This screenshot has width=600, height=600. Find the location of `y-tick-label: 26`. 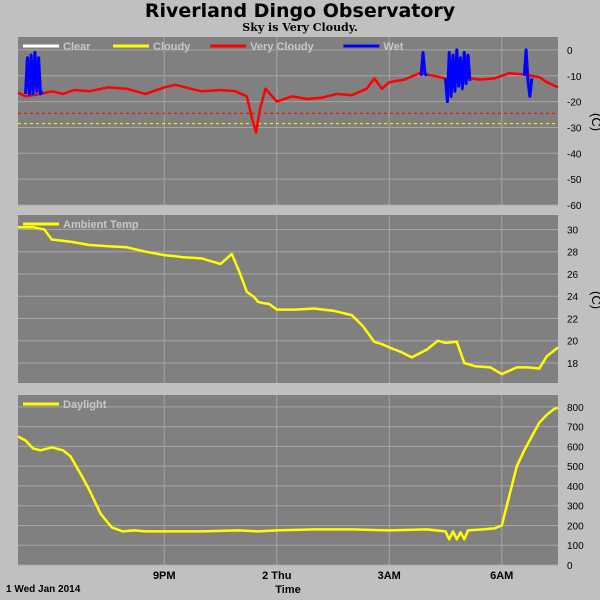

y-tick-label: 26 is located at coordinates (573, 275).